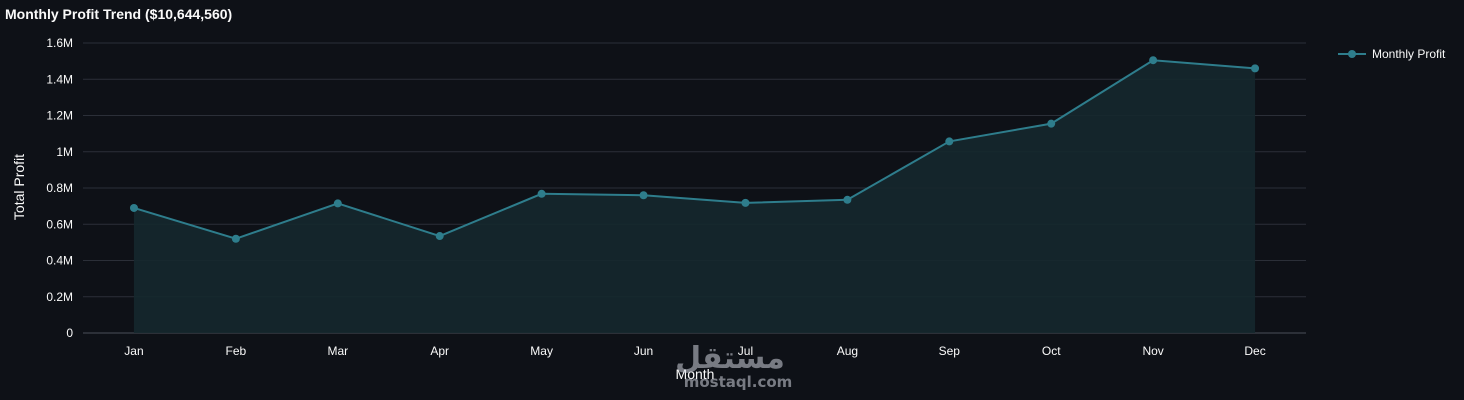 The image size is (1464, 400). What do you see at coordinates (236, 351) in the screenshot?
I see `x-tick-label: Feb` at bounding box center [236, 351].